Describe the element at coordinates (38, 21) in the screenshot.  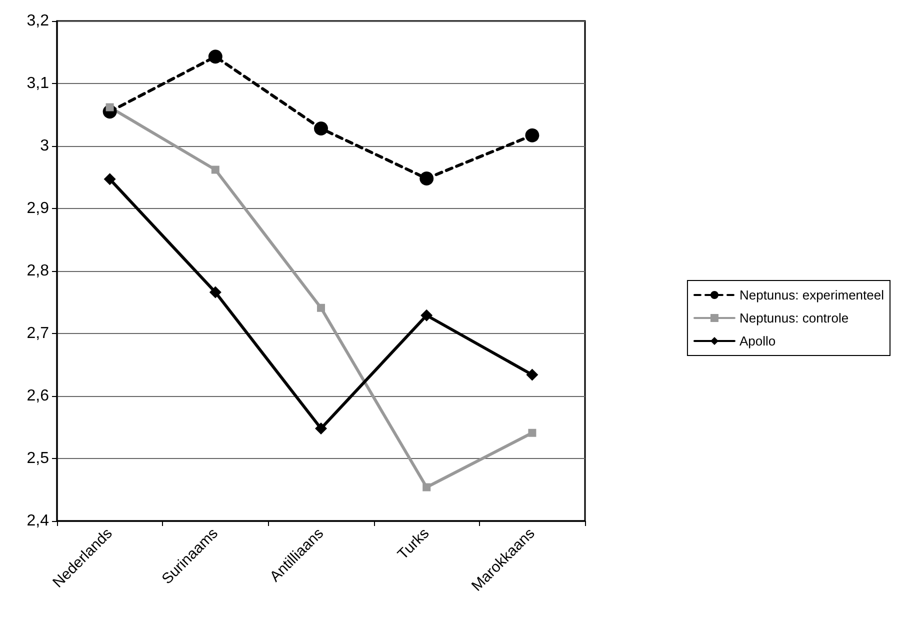
I see `y-tick-label: 3,2` at that location.